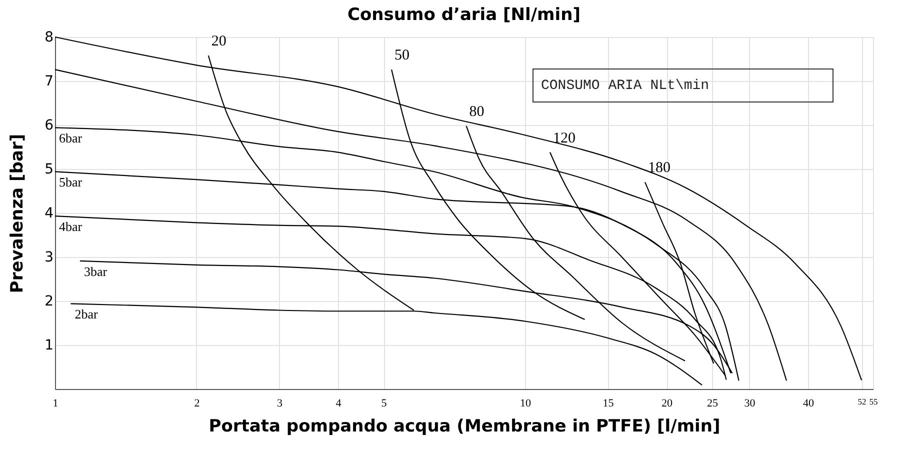 This screenshot has width=913, height=463. What do you see at coordinates (476, 112) in the screenshot?
I see `series-label: 80` at bounding box center [476, 112].